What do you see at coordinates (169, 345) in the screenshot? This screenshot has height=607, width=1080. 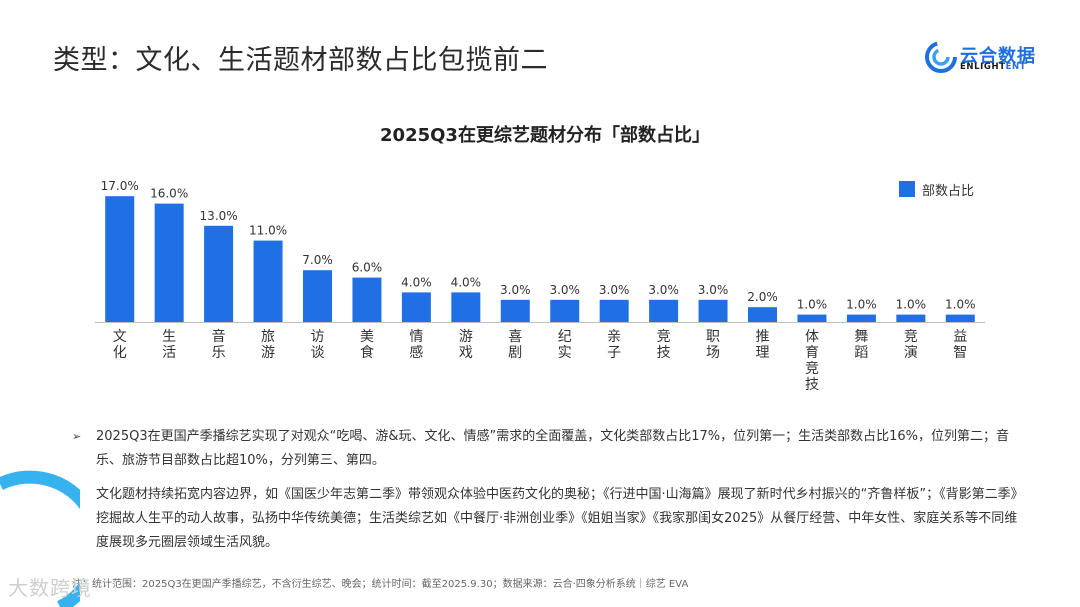 I see `category-label-2: 生活` at bounding box center [169, 345].